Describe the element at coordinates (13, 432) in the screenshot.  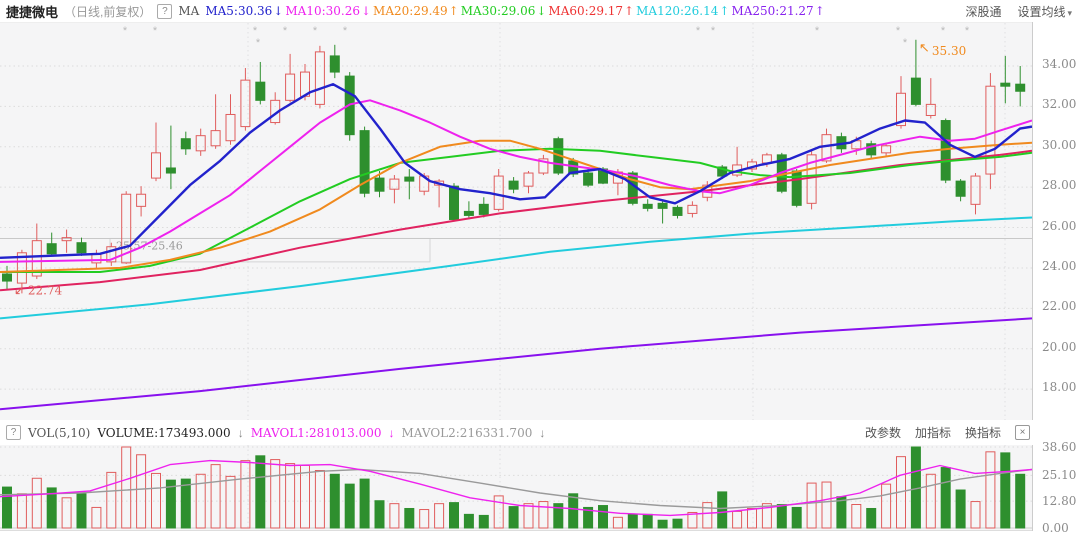
I see `vol-help-icon: ?` at that location.